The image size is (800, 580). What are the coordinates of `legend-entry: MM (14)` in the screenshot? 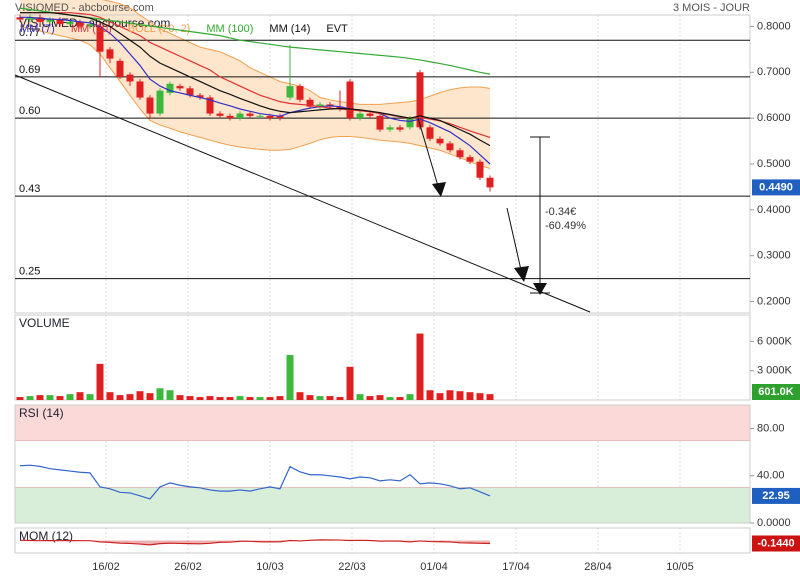 It's located at (289, 29).